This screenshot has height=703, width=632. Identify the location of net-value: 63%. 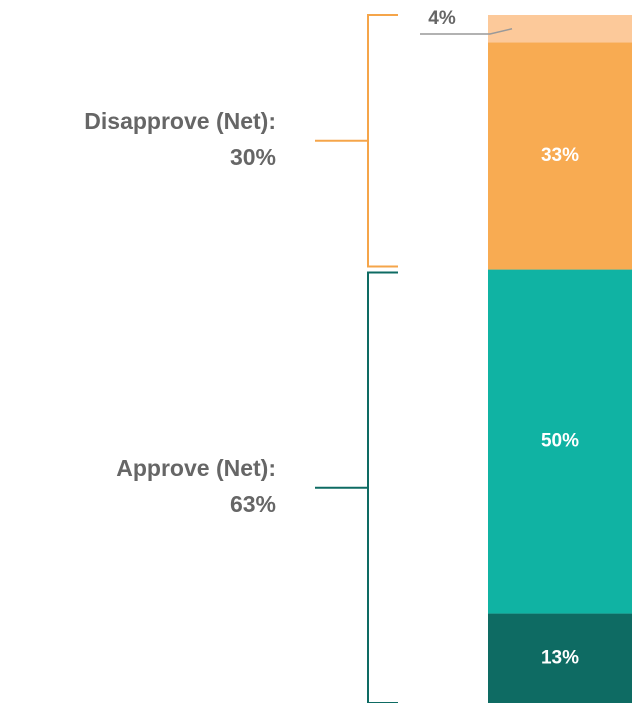
(253, 504).